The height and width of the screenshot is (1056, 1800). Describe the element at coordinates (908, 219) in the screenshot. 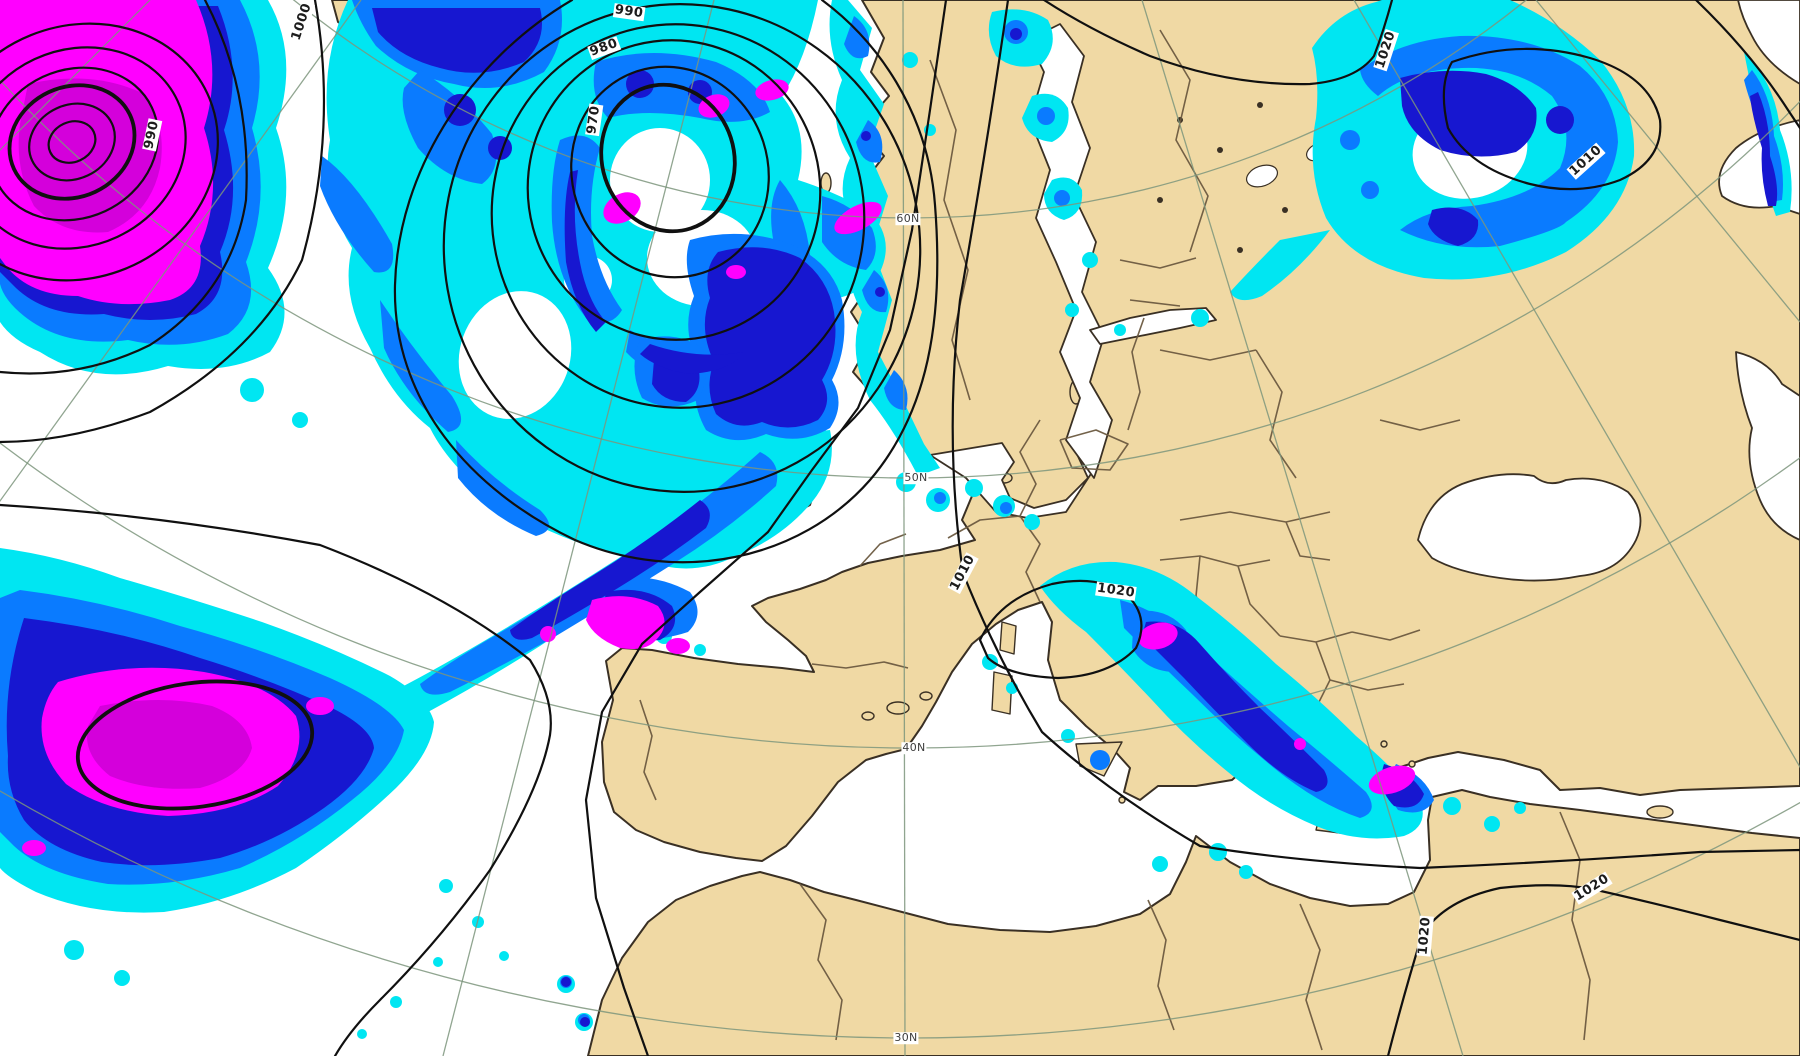

I see `latitude-label-60n: 60N` at that location.